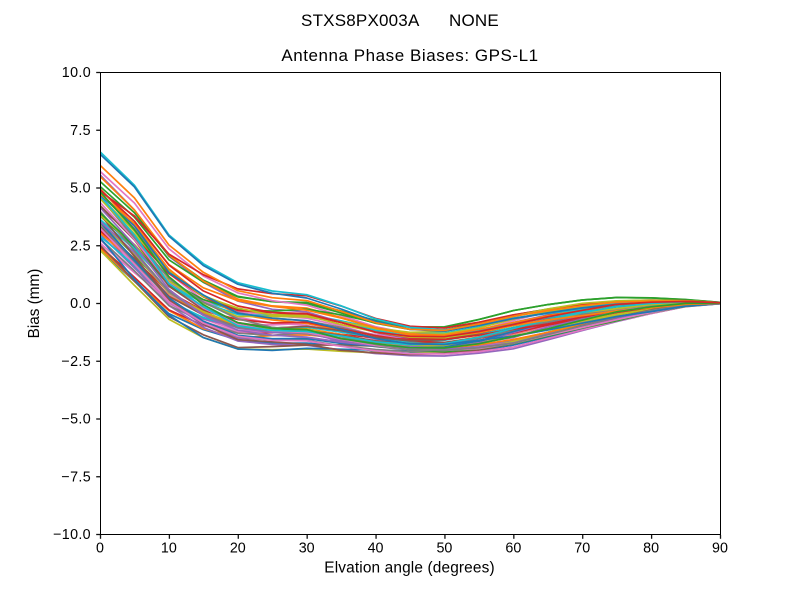 The height and width of the screenshot is (600, 800). What do you see at coordinates (513, 549) in the screenshot?
I see `svg-text: 60` at bounding box center [513, 549].